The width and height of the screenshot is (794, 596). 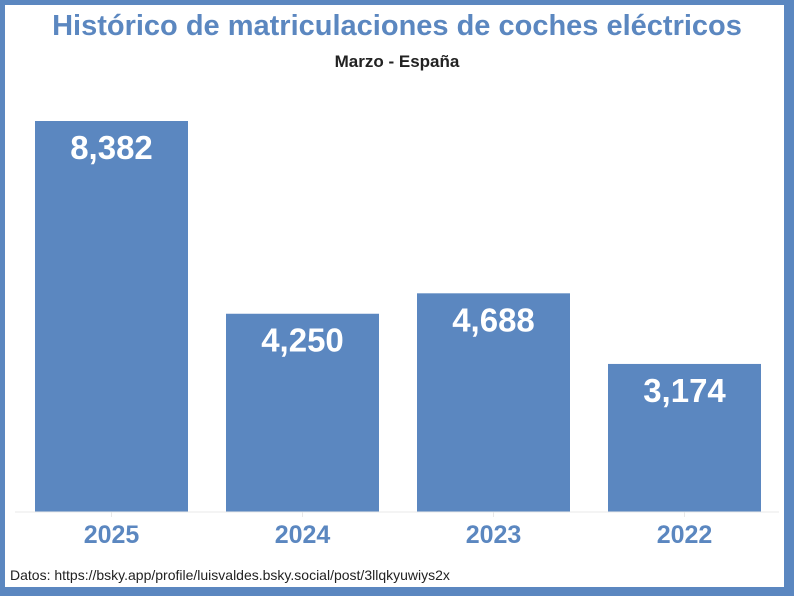 What do you see at coordinates (302, 412) in the screenshot?
I see `bar-2024` at bounding box center [302, 412].